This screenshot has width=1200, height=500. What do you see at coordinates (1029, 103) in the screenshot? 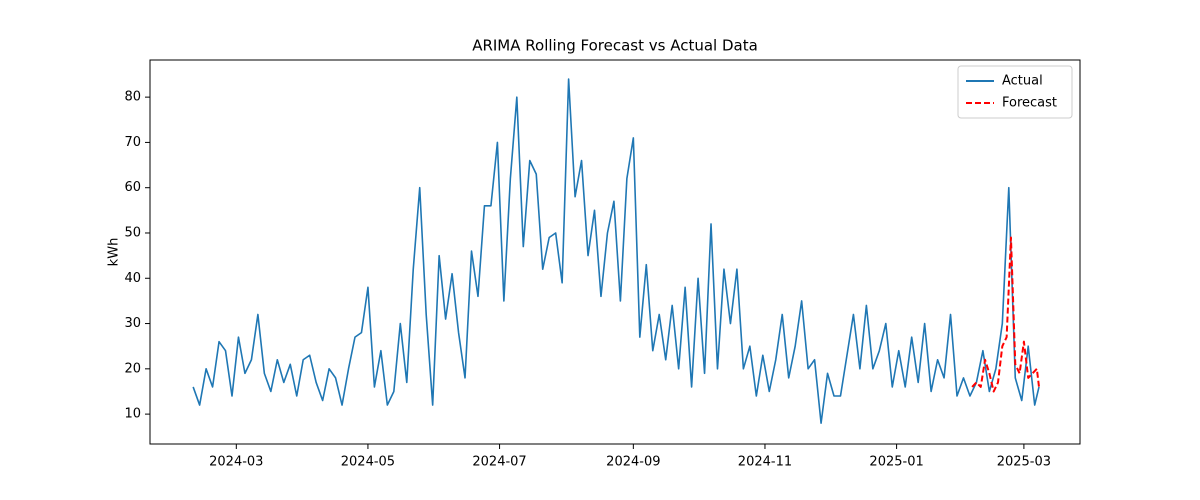
I see `legend-label: Forecast` at bounding box center [1029, 103].